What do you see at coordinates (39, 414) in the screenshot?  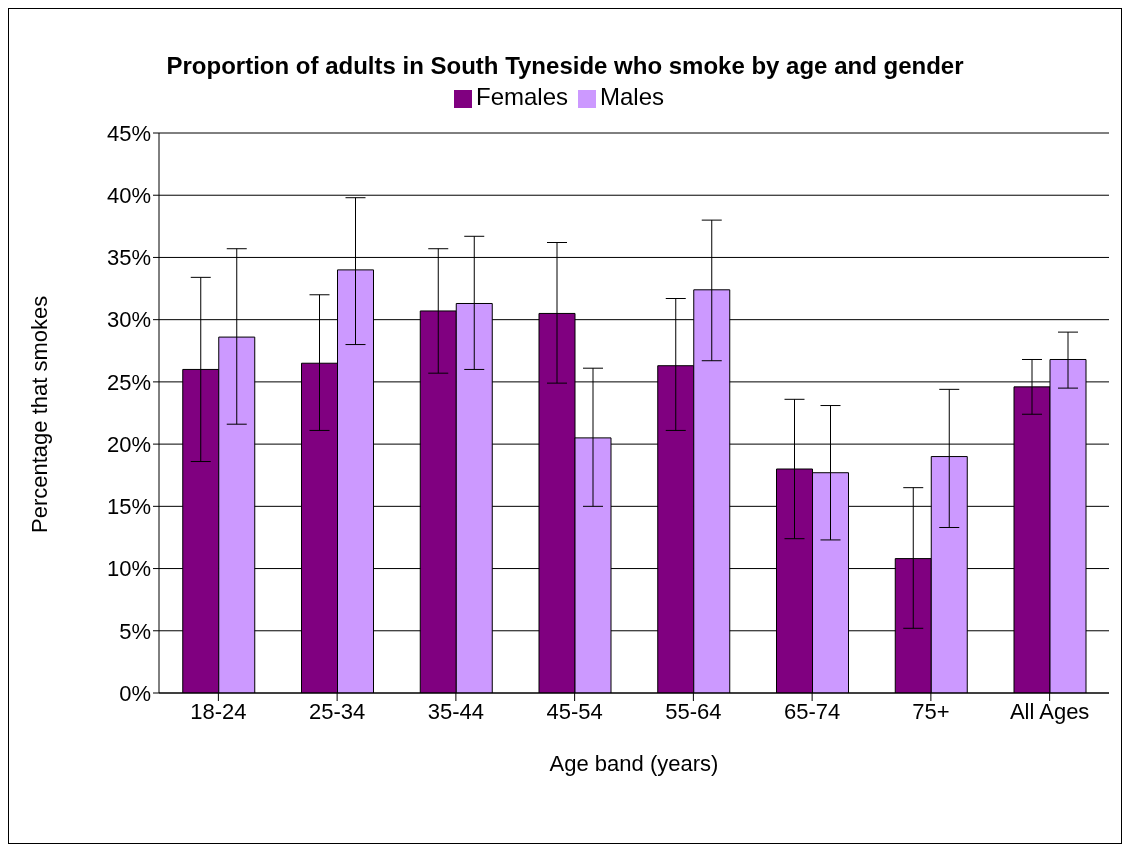 I see `y-axis-title: Percentage that smokes` at bounding box center [39, 414].